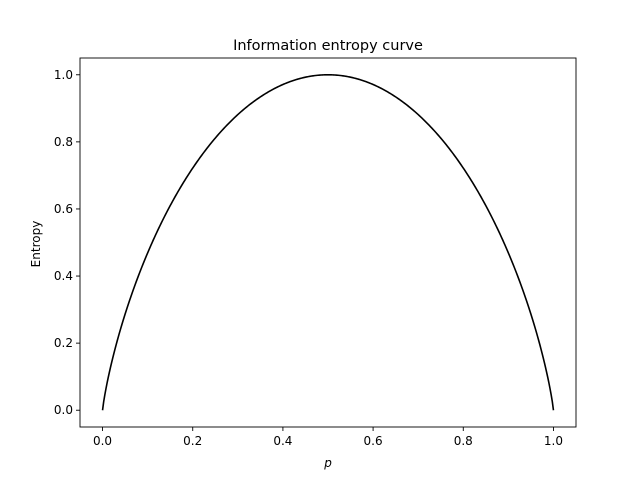 The image size is (640, 480). What do you see at coordinates (36, 244) in the screenshot?
I see `y-axis-label: Entropy` at bounding box center [36, 244].